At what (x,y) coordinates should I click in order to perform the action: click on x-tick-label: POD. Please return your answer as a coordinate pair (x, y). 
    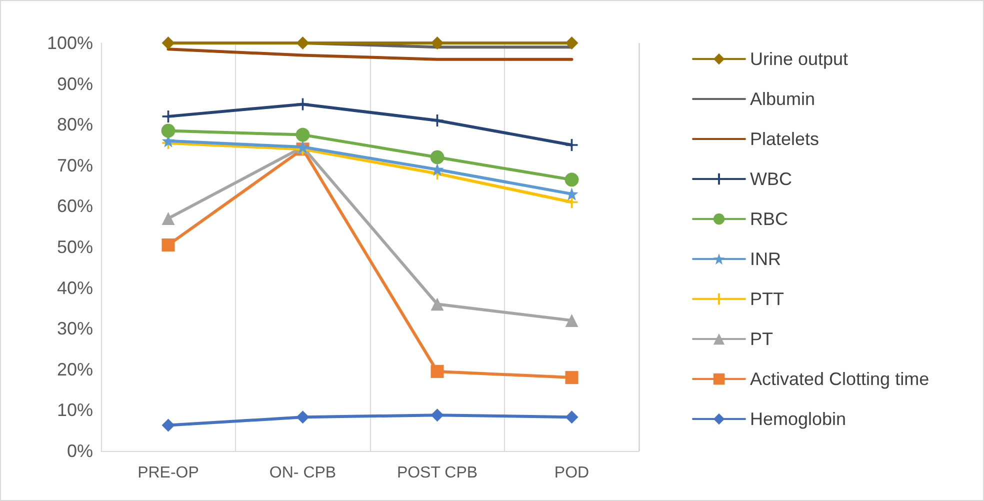
    Looking at the image, I should click on (572, 473).